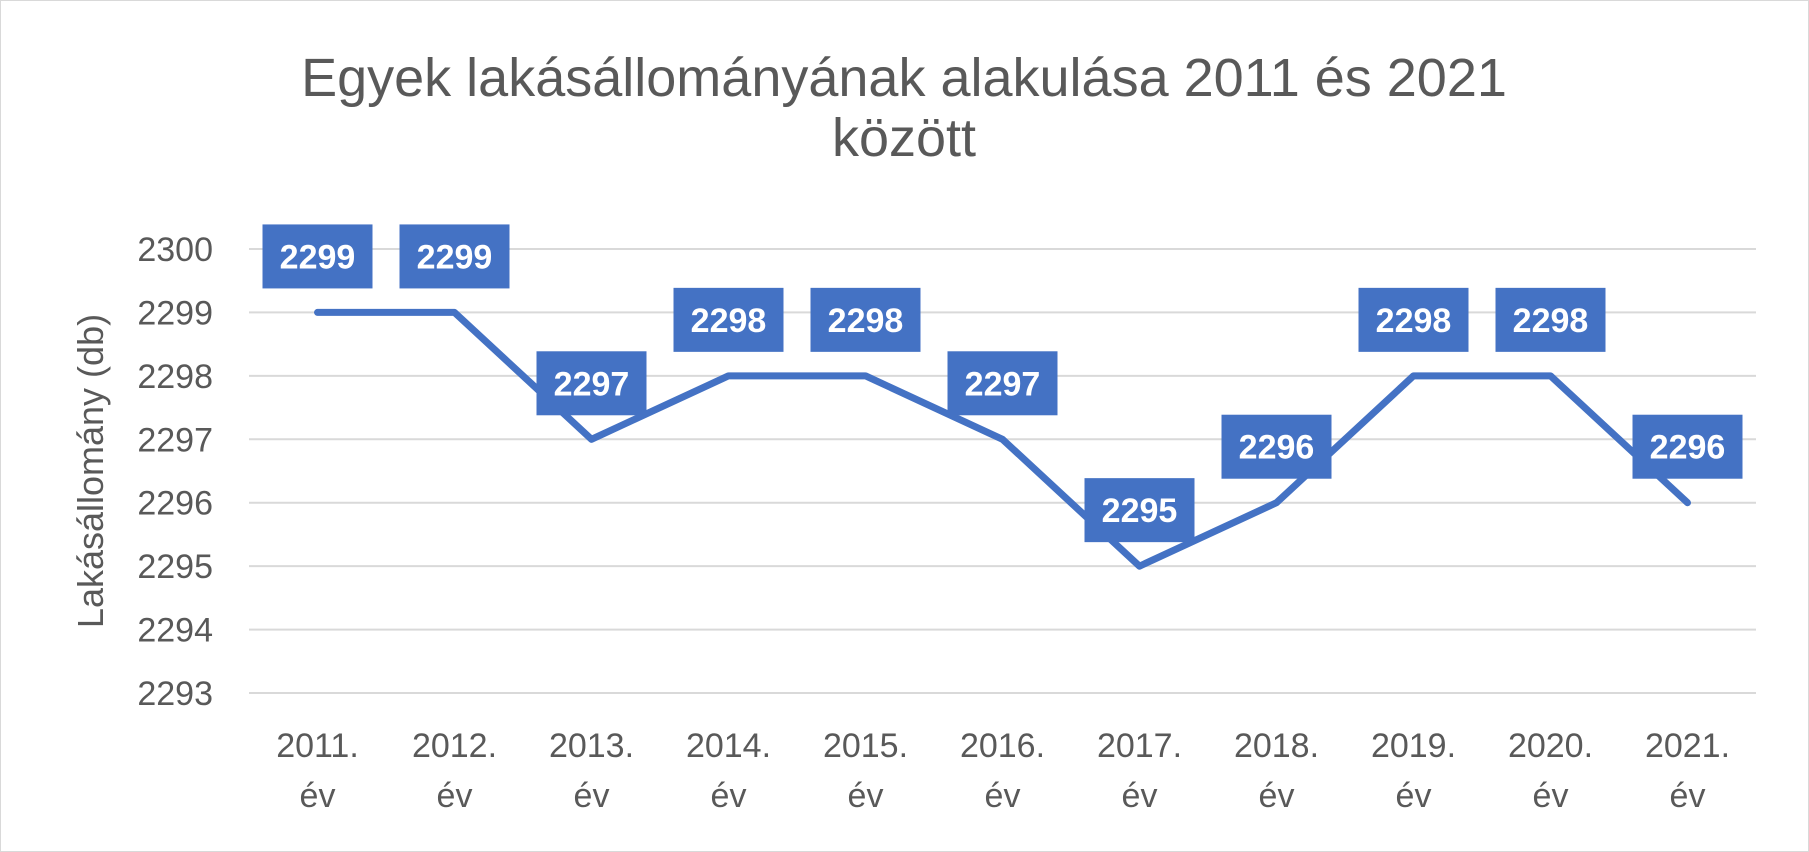 The height and width of the screenshot is (852, 1809). What do you see at coordinates (317, 746) in the screenshot?
I see `x-tick-label: 2011.` at bounding box center [317, 746].